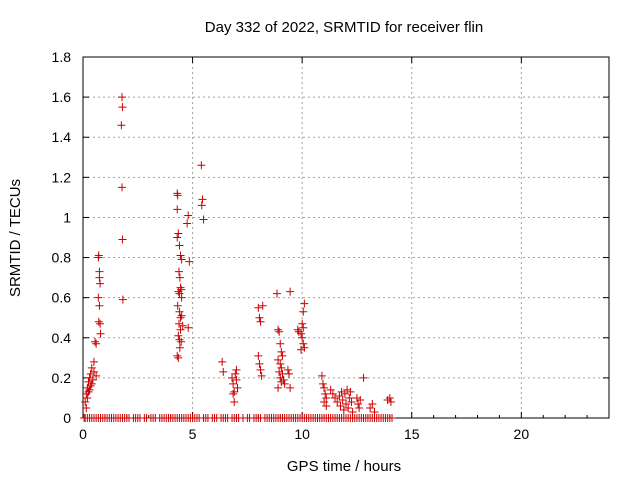 The height and width of the screenshot is (480, 640). I want to click on y-tick-label: 0.4, so click(62, 338).